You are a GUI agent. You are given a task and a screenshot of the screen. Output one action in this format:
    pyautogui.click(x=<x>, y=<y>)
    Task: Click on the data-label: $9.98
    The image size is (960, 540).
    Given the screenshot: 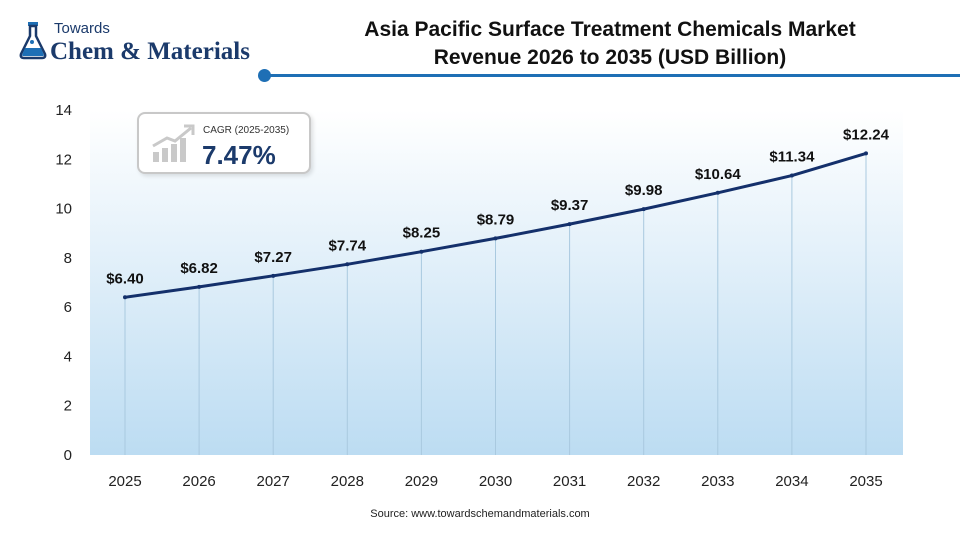 What is the action you would take?
    pyautogui.click(x=644, y=190)
    